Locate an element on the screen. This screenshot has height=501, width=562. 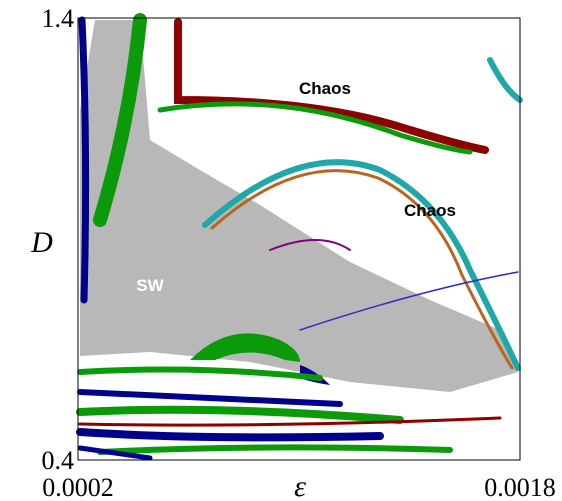
blue-band is located at coordinates (84, 160).